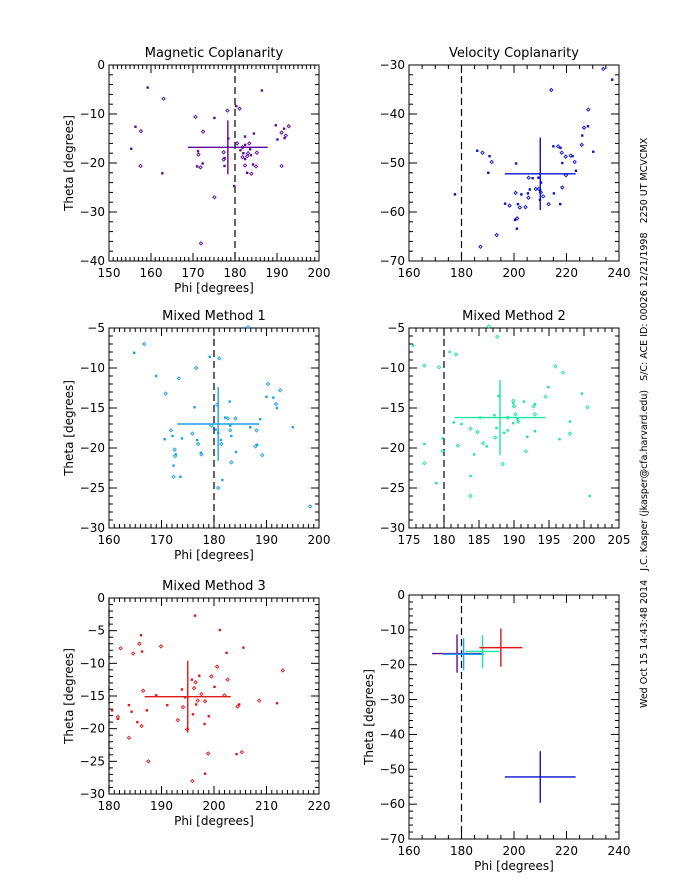 The width and height of the screenshot is (680, 880). Describe the element at coordinates (409, 540) in the screenshot. I see `x-tick-label: 175` at that location.